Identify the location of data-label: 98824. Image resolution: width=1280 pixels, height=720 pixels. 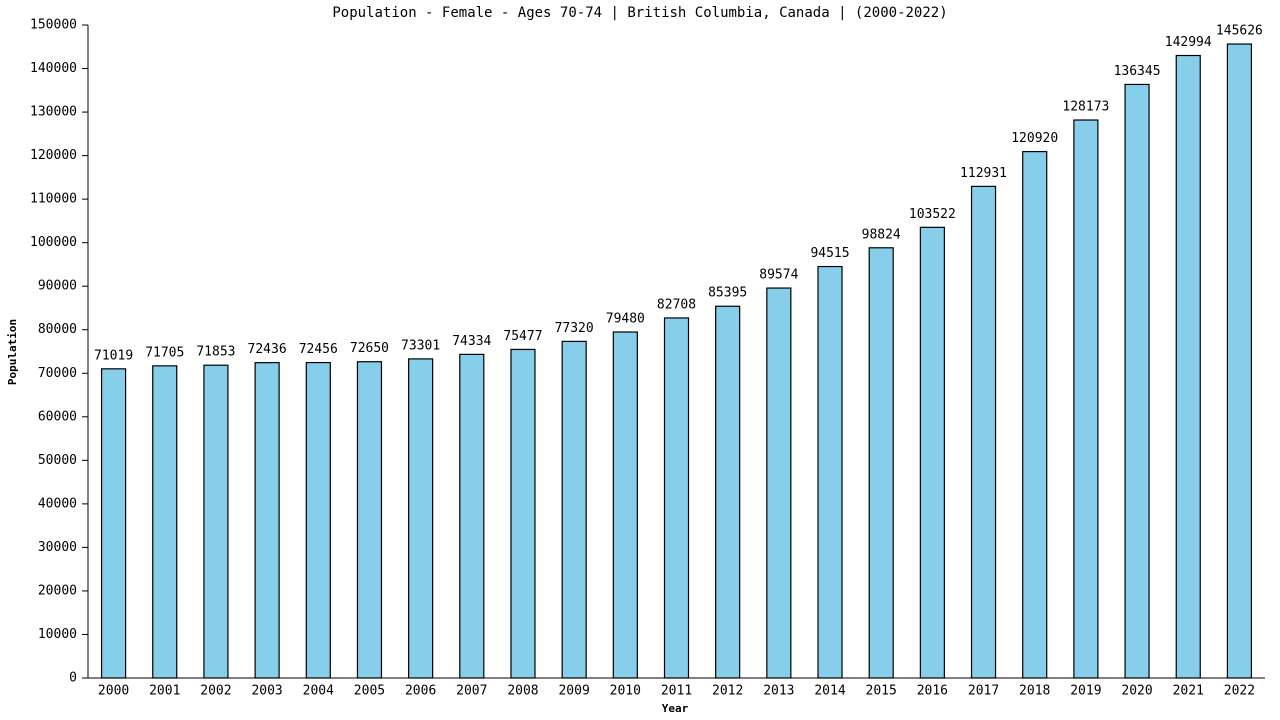
(881, 234).